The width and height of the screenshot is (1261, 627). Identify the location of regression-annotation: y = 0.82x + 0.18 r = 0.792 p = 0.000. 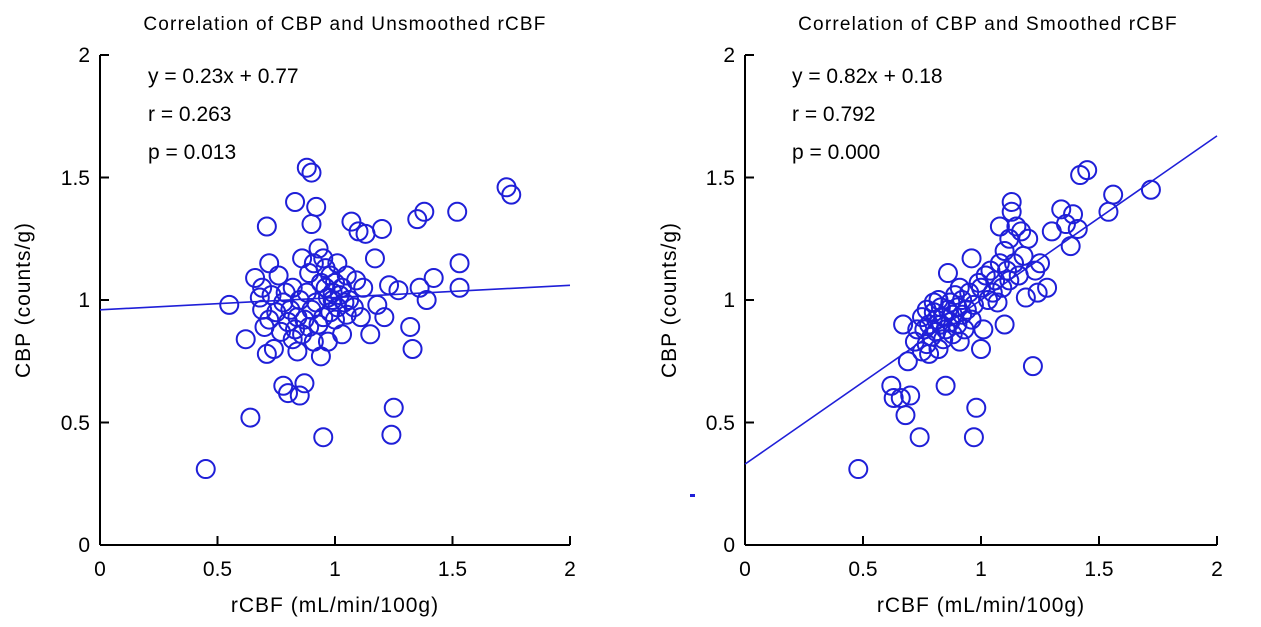
(867, 114).